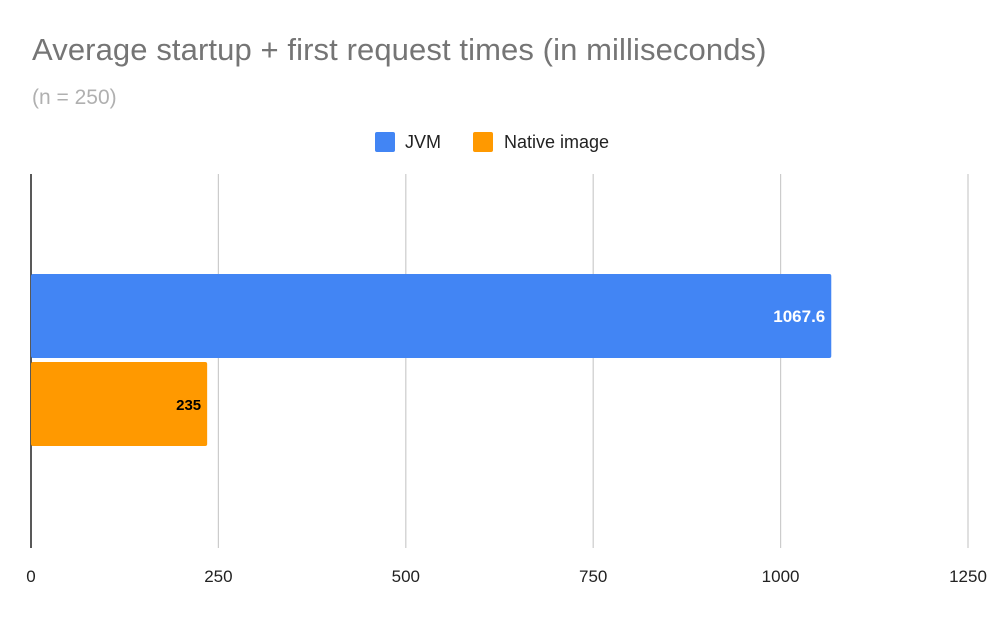  I want to click on data-label: 1067.6, so click(799, 316).